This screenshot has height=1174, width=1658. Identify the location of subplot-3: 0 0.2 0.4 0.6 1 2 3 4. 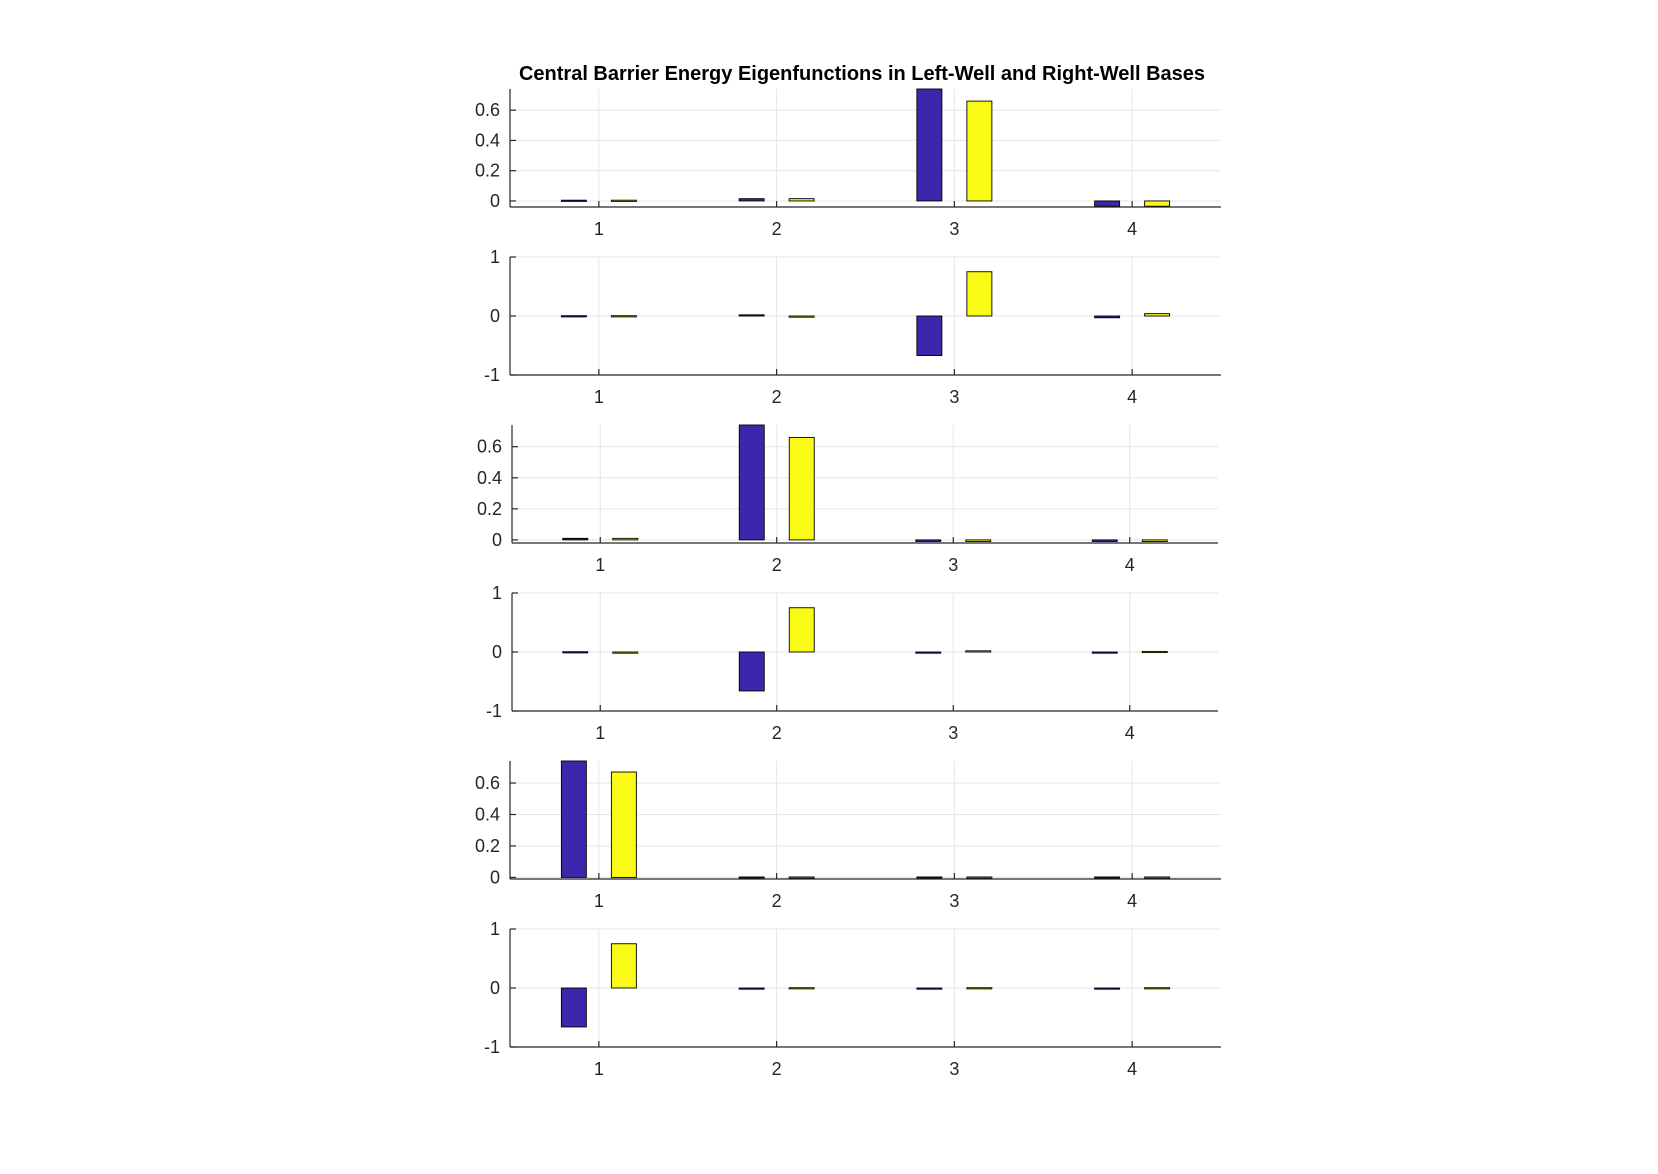
(847, 499).